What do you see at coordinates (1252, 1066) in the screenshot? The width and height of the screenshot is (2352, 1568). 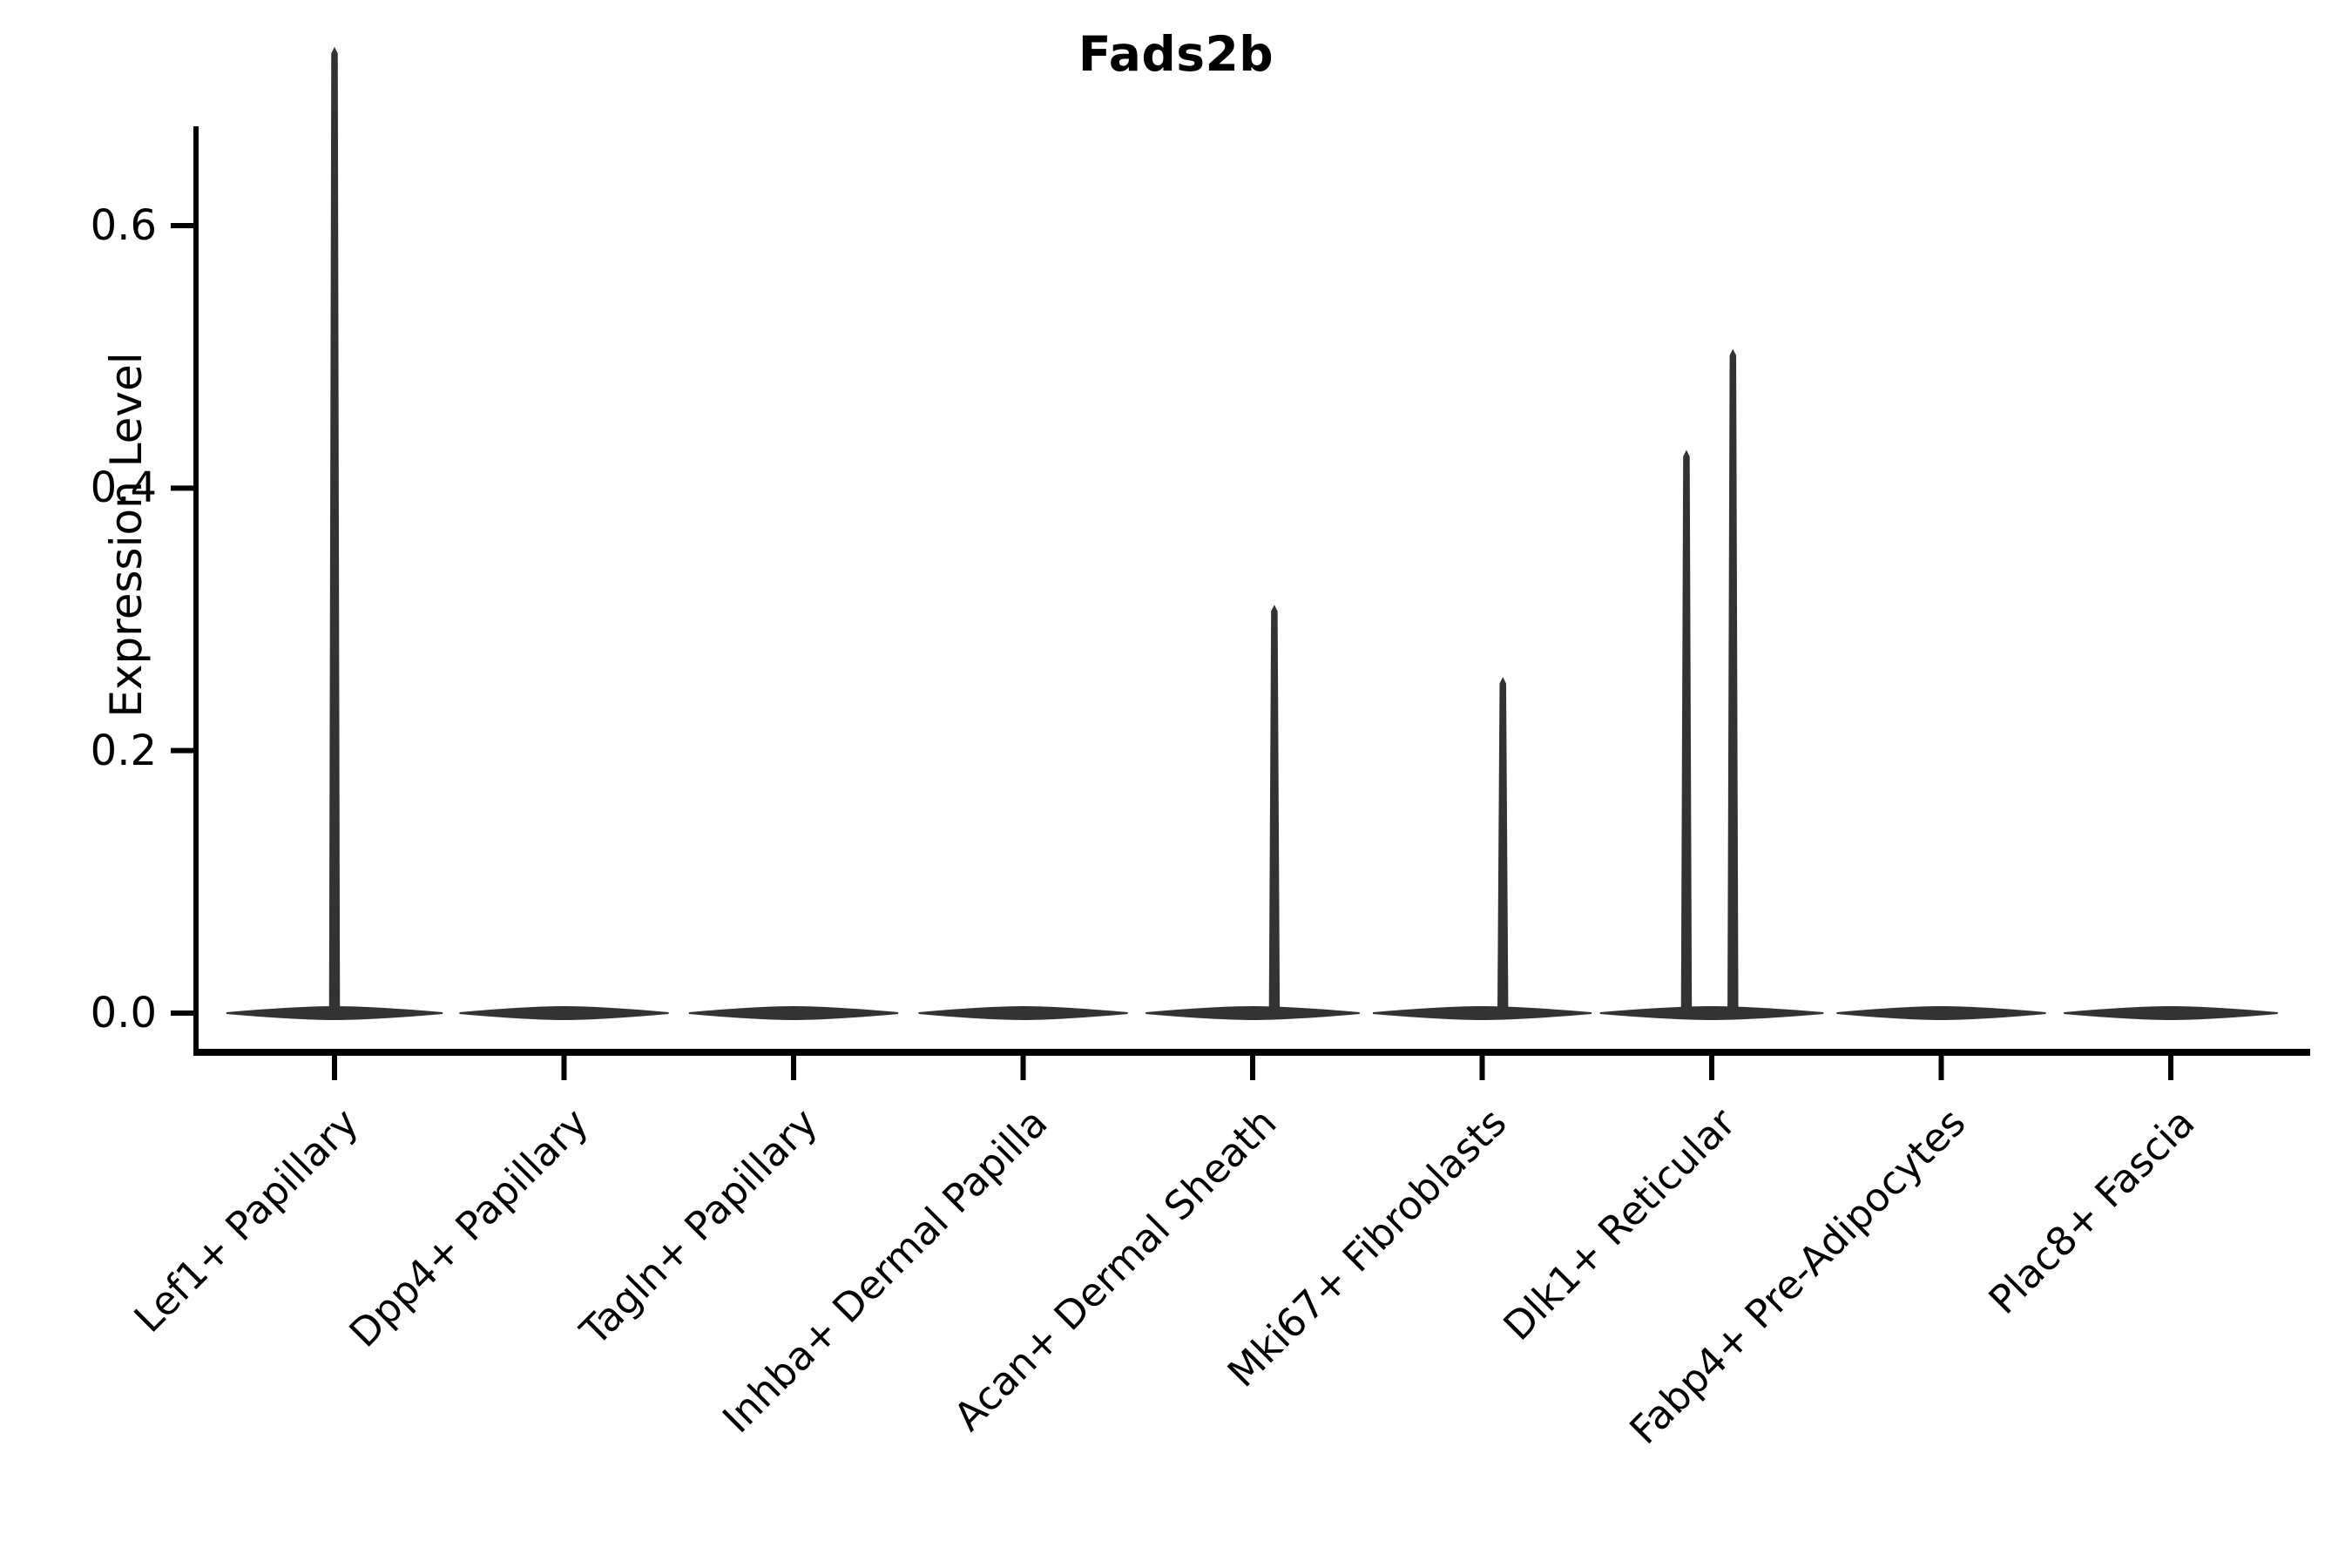 I see `x-axis-ticks` at bounding box center [1252, 1066].